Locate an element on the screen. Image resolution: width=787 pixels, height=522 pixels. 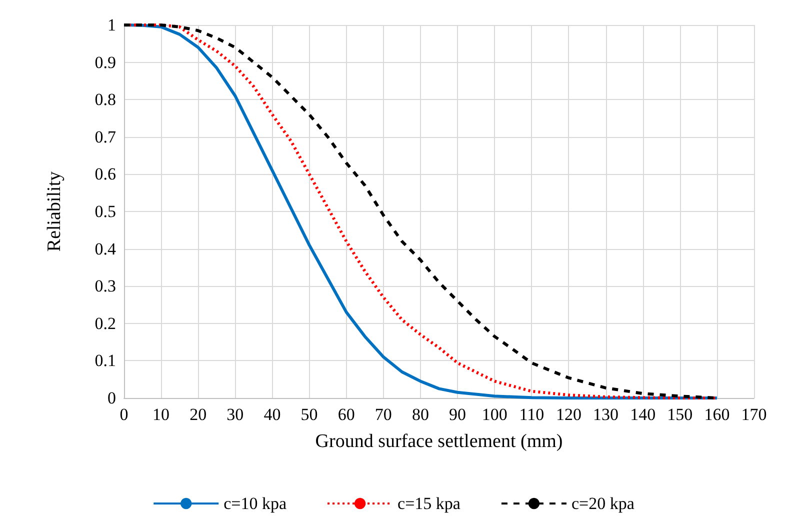
y-tick-label: 0.5 is located at coordinates (105, 211).